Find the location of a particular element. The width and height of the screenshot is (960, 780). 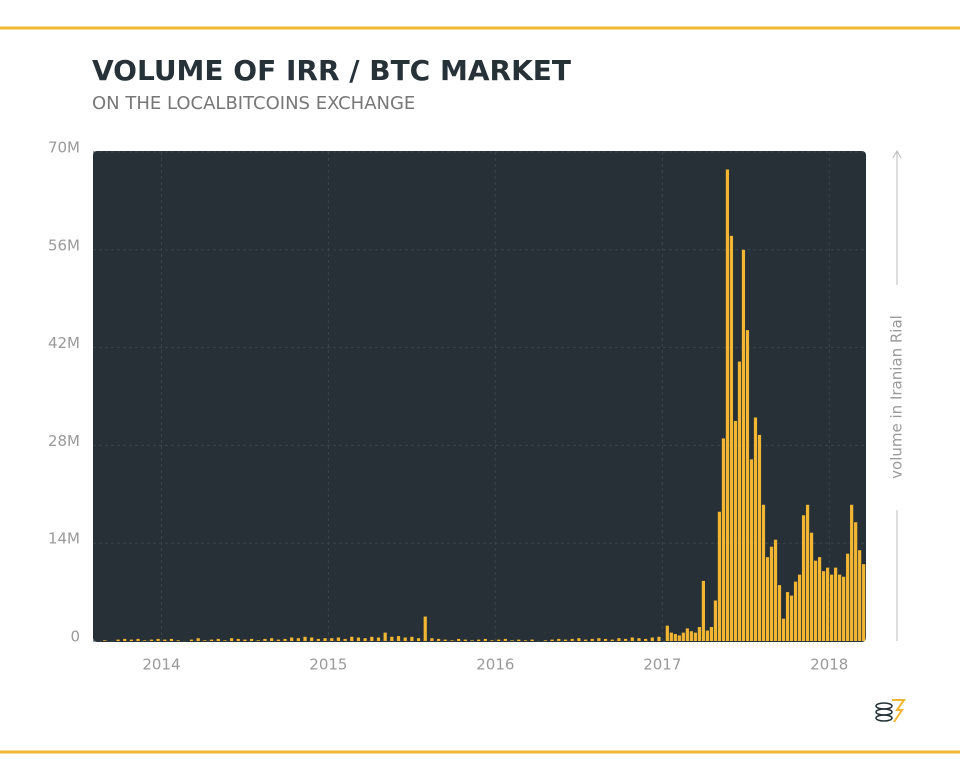

x-tick-label: 2018 is located at coordinates (829, 665).